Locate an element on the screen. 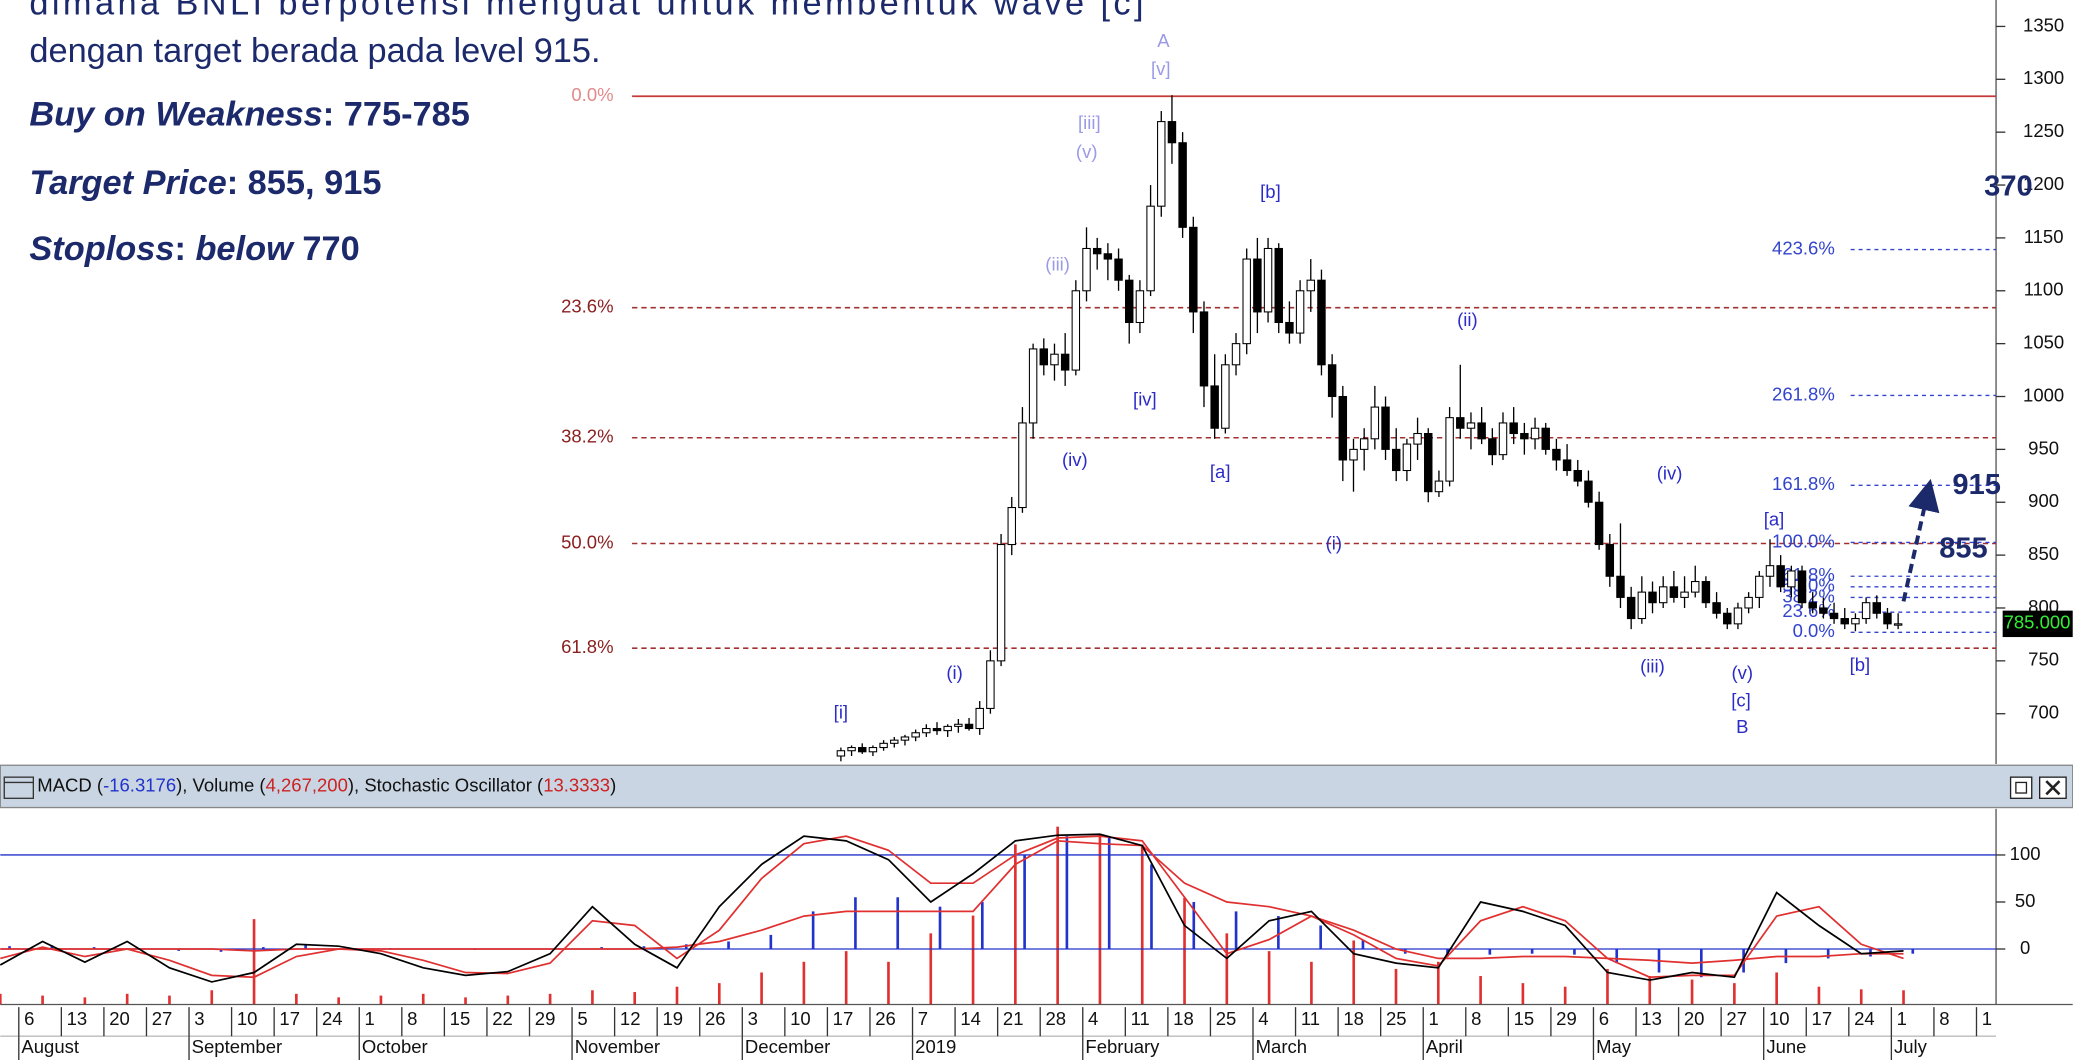  day-label: 11 is located at coordinates (1140, 1018).